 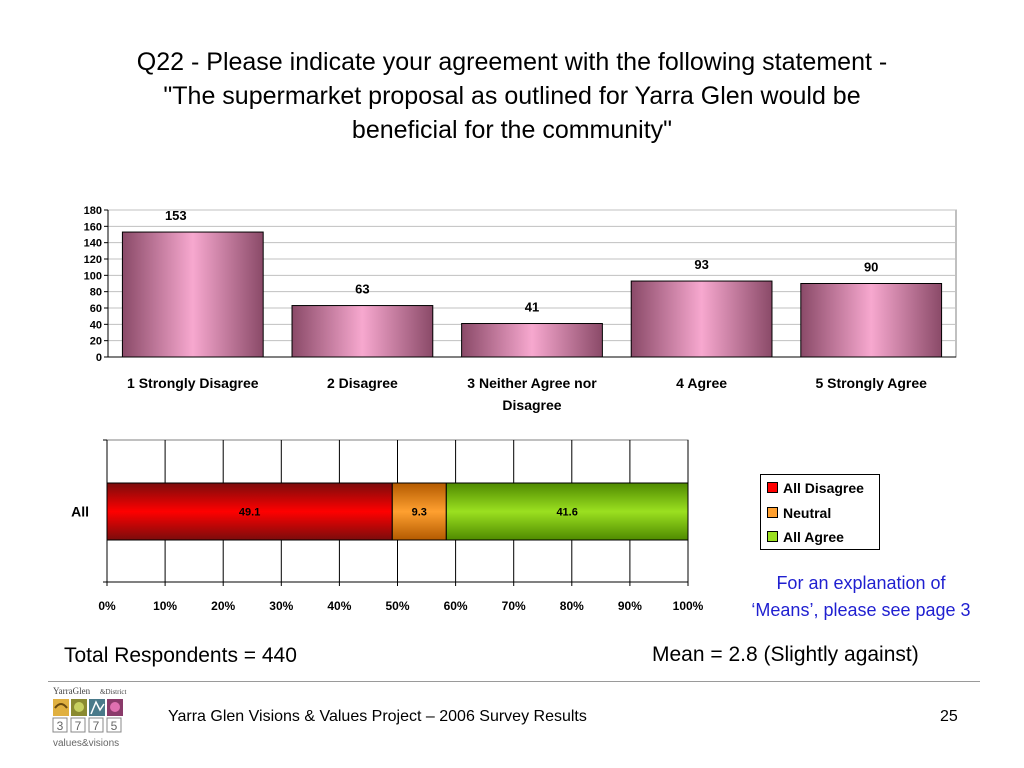 What do you see at coordinates (532, 383) in the screenshot?
I see `x-tick-label: 3 Neither Agree nor` at bounding box center [532, 383].